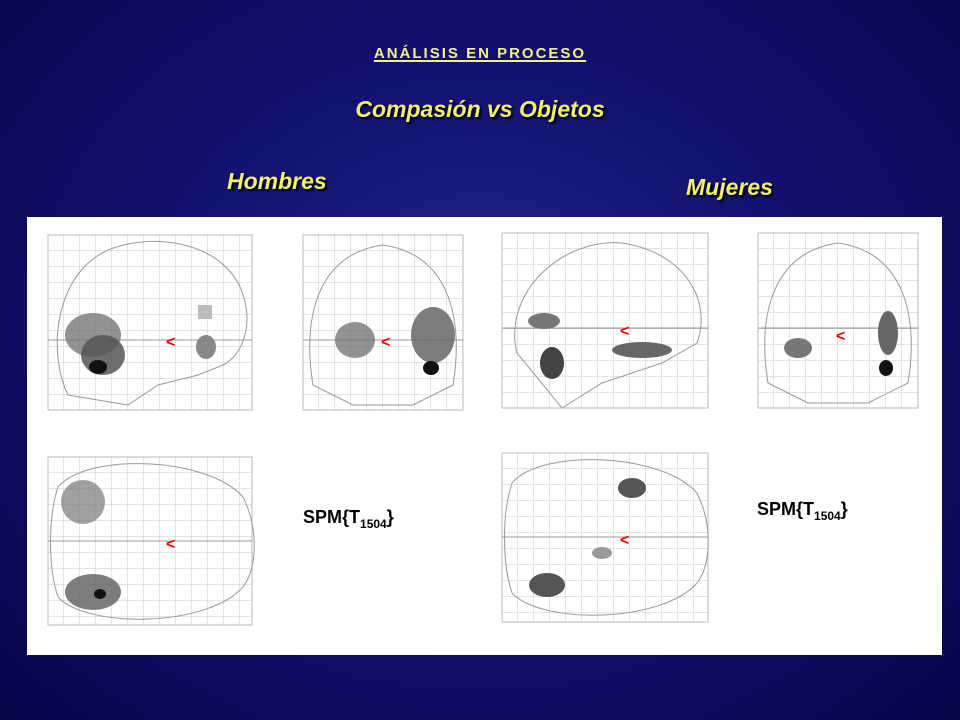 The height and width of the screenshot is (720, 960). What do you see at coordinates (729, 187) in the screenshot?
I see `group-label: Mujeres` at bounding box center [729, 187].